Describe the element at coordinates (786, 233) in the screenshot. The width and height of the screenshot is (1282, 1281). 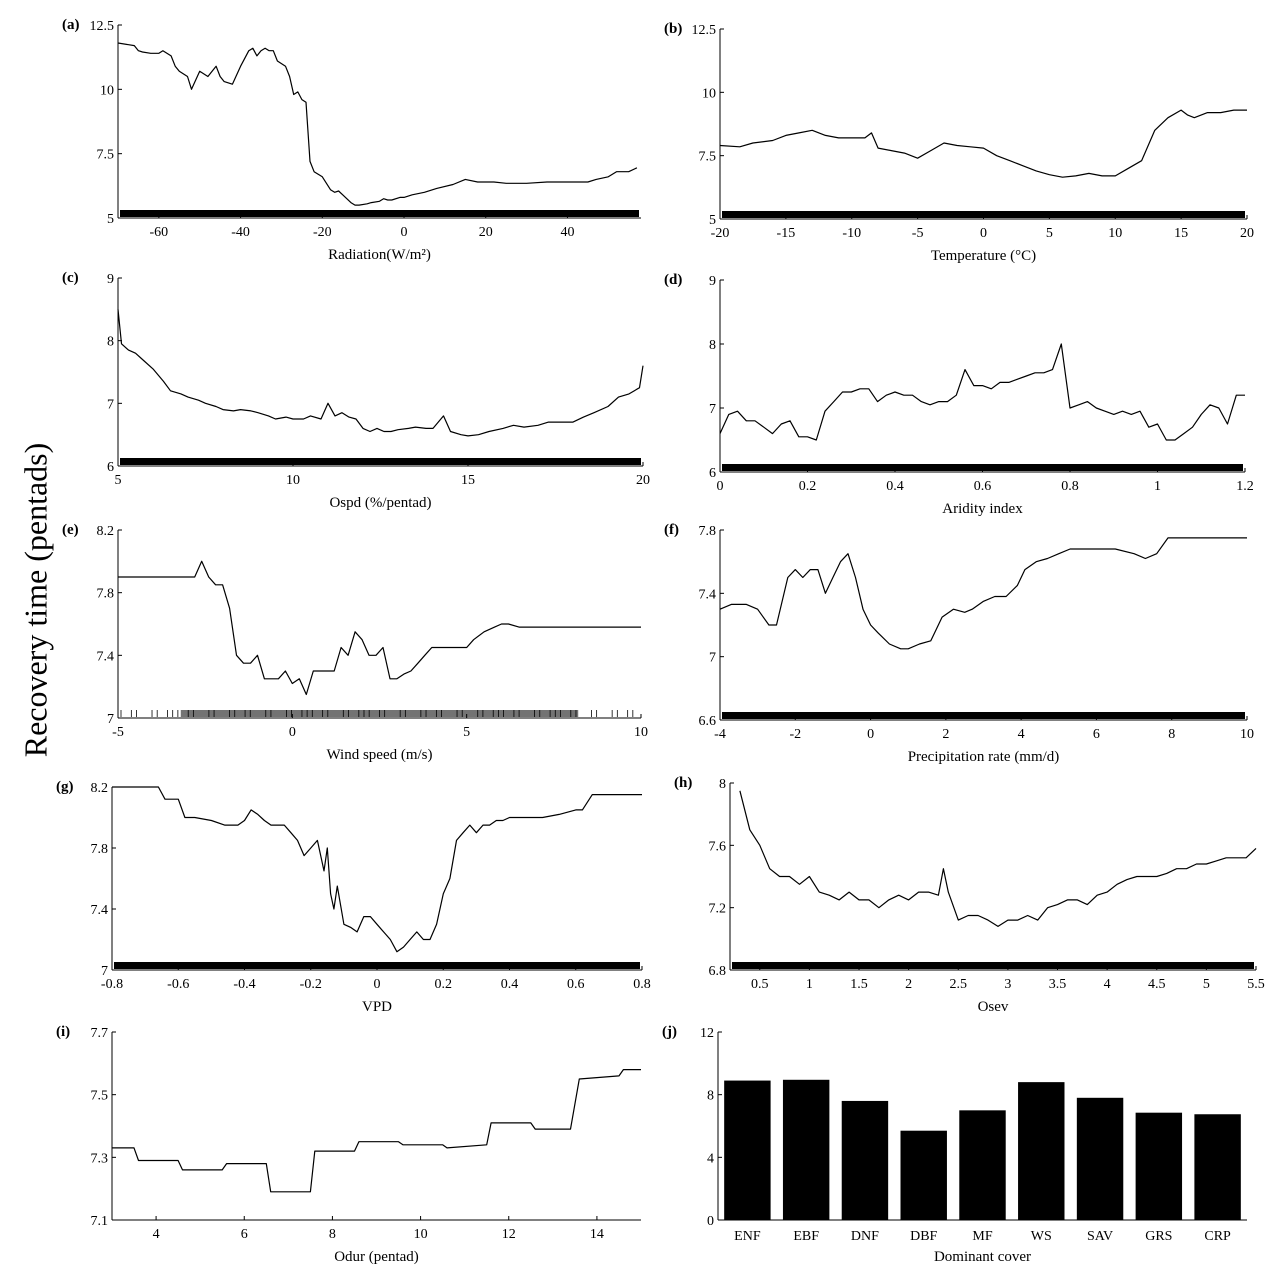
I see `x-tick-label: -15` at that location.